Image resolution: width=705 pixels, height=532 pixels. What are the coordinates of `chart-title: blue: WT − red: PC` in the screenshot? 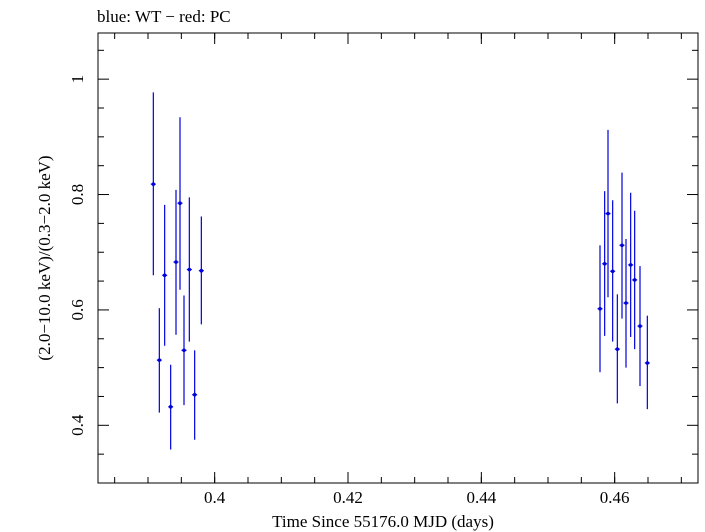 It's located at (164, 16).